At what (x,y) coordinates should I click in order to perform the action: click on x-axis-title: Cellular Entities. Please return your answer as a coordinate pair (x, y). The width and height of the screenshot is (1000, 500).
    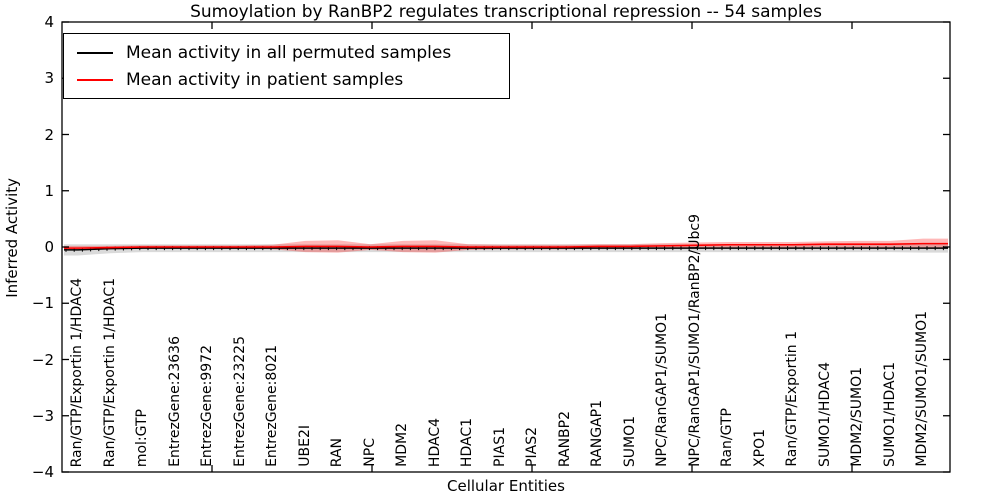
    Looking at the image, I should click on (506, 486).